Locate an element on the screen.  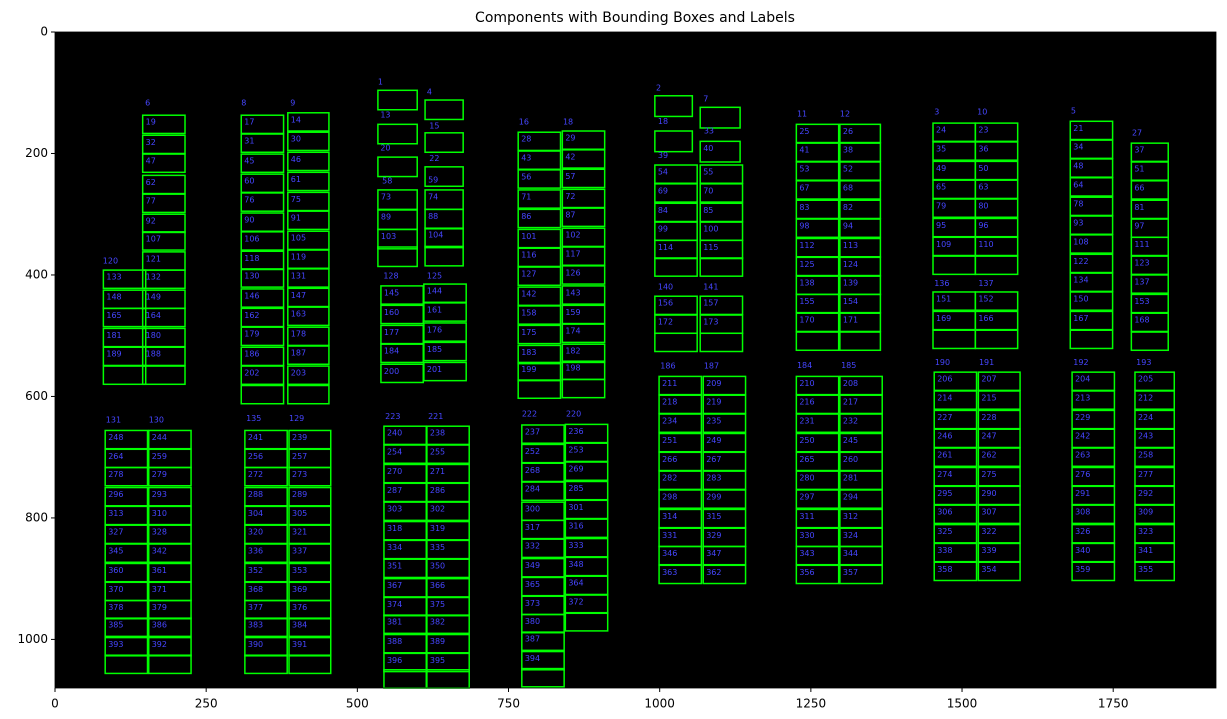
box-label: 350 is located at coordinates (437, 566).